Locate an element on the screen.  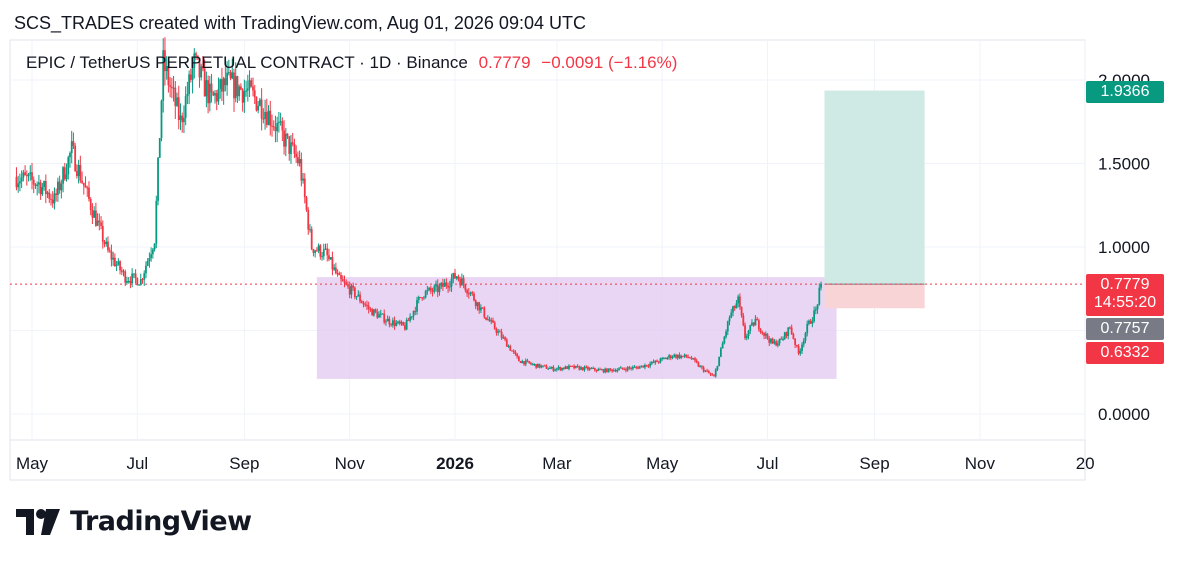
x-tick-label: Sep is located at coordinates (244, 463).